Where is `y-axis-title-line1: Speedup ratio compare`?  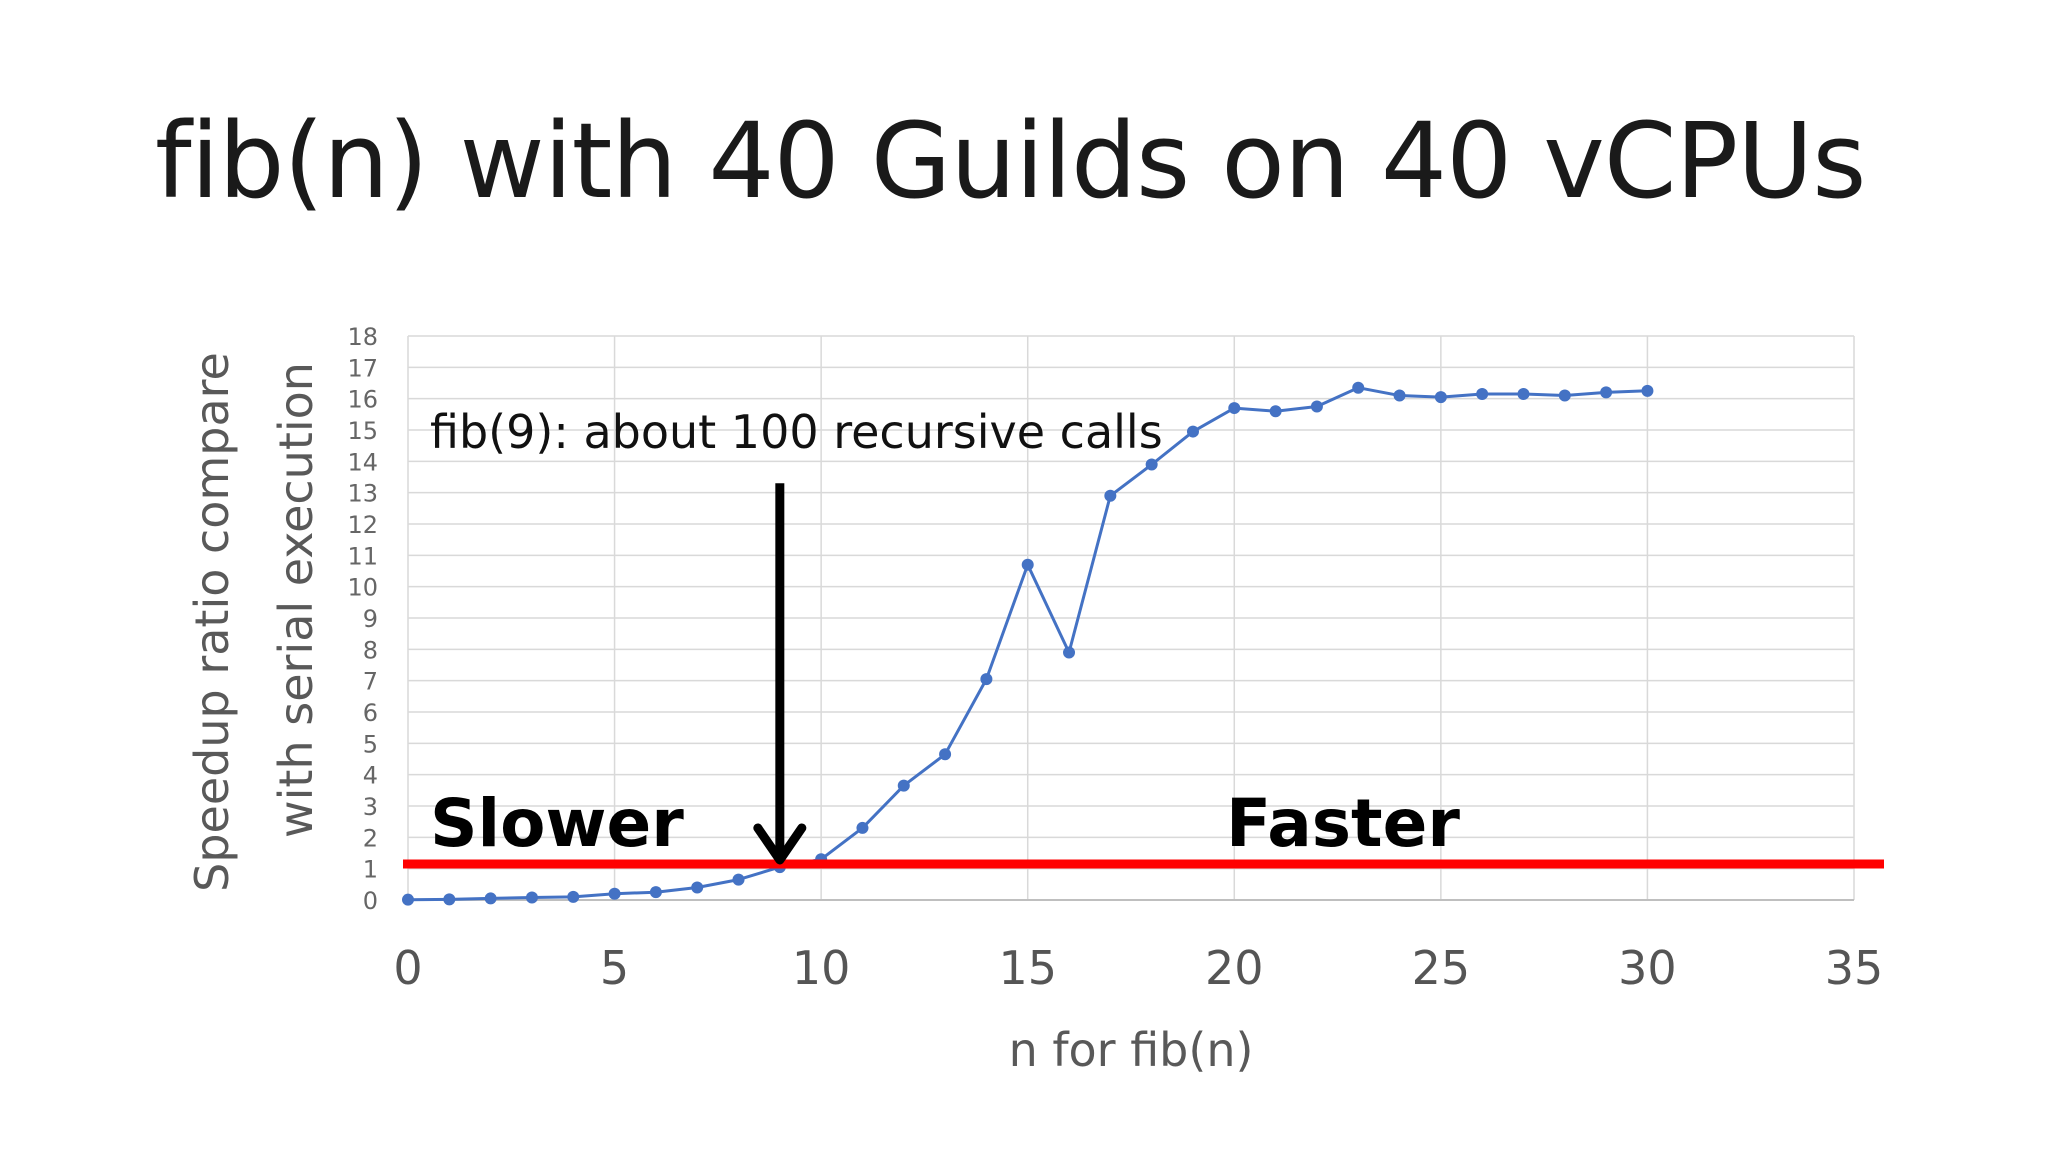 y-axis-title-line1: Speedup ratio compare is located at coordinates (212, 622).